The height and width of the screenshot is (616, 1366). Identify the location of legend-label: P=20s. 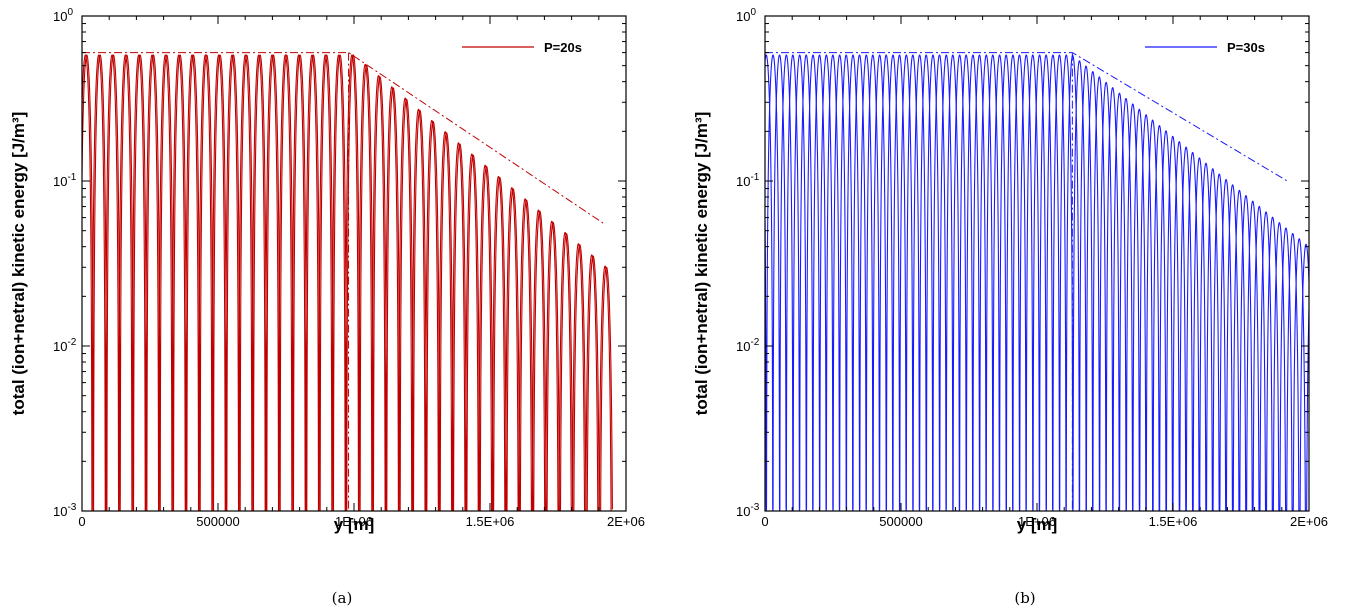
(563, 47).